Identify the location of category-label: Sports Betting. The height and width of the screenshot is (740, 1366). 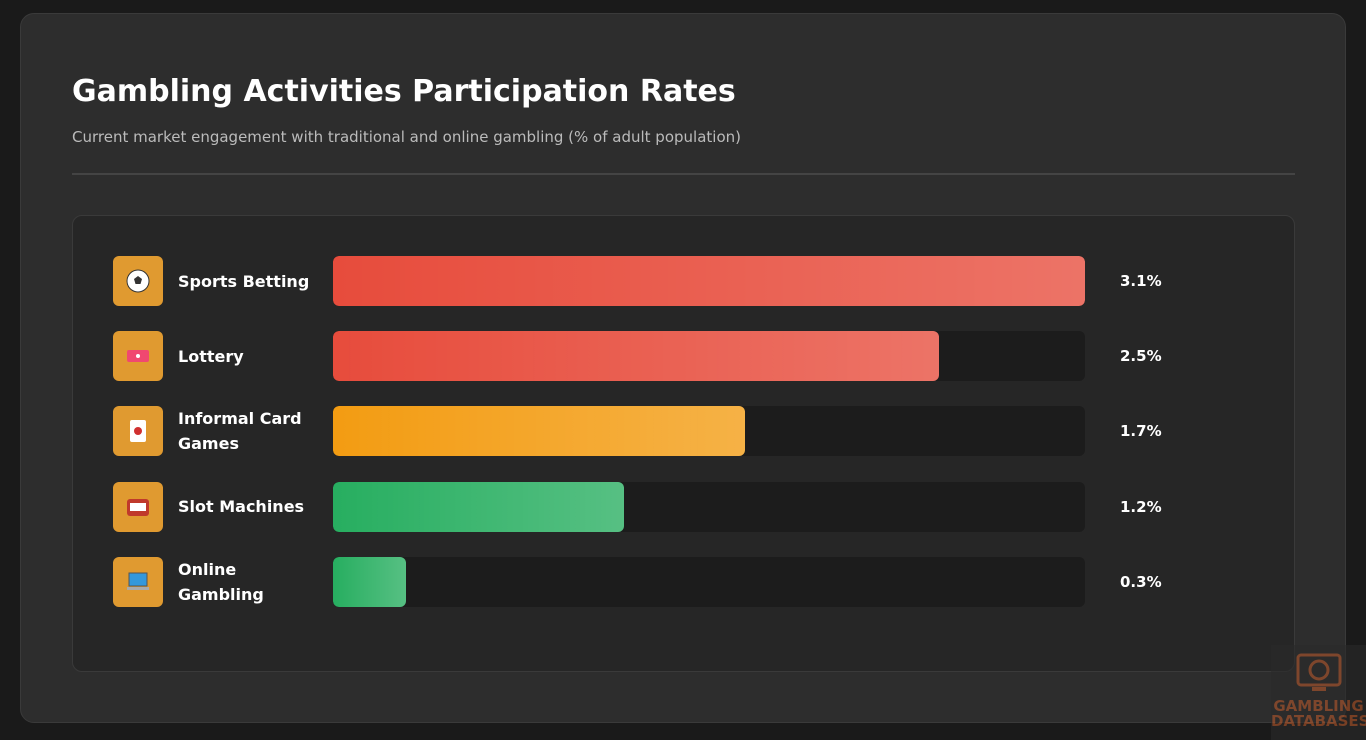
(244, 281).